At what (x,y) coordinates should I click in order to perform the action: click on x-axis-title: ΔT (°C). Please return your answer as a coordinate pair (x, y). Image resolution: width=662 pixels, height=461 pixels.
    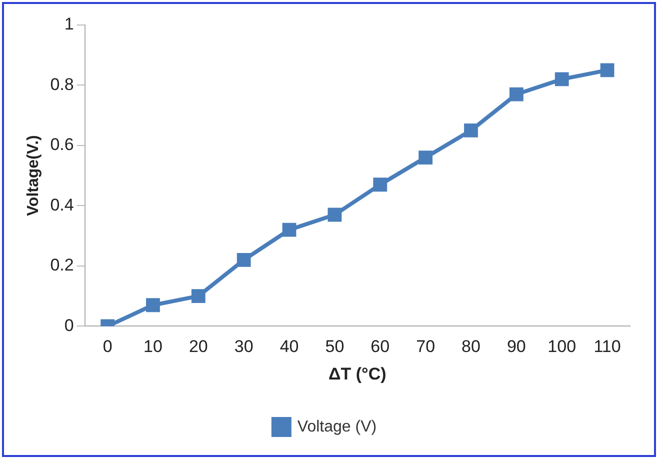
    Looking at the image, I should click on (357, 374).